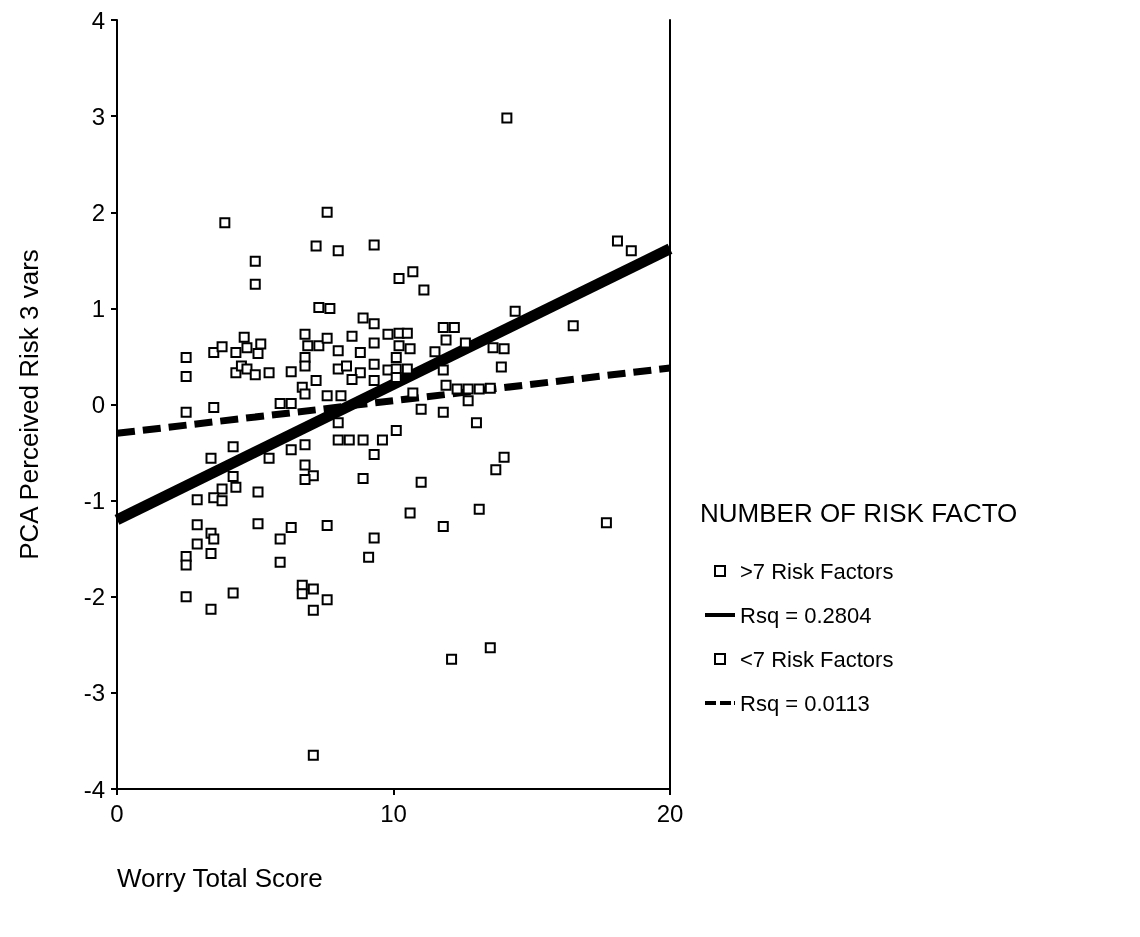  What do you see at coordinates (859, 513) in the screenshot?
I see `legend-title: NUMBER OF RISK FACTO` at bounding box center [859, 513].